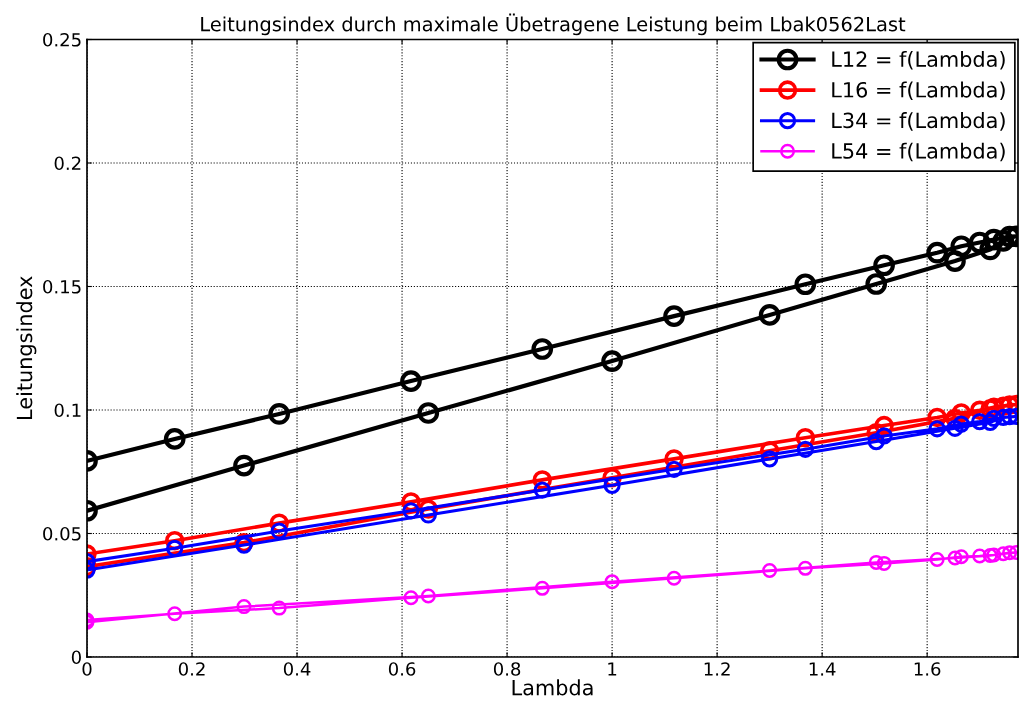  Describe the element at coordinates (62, 286) in the screenshot. I see `y-tick-label: 0.15` at that location.